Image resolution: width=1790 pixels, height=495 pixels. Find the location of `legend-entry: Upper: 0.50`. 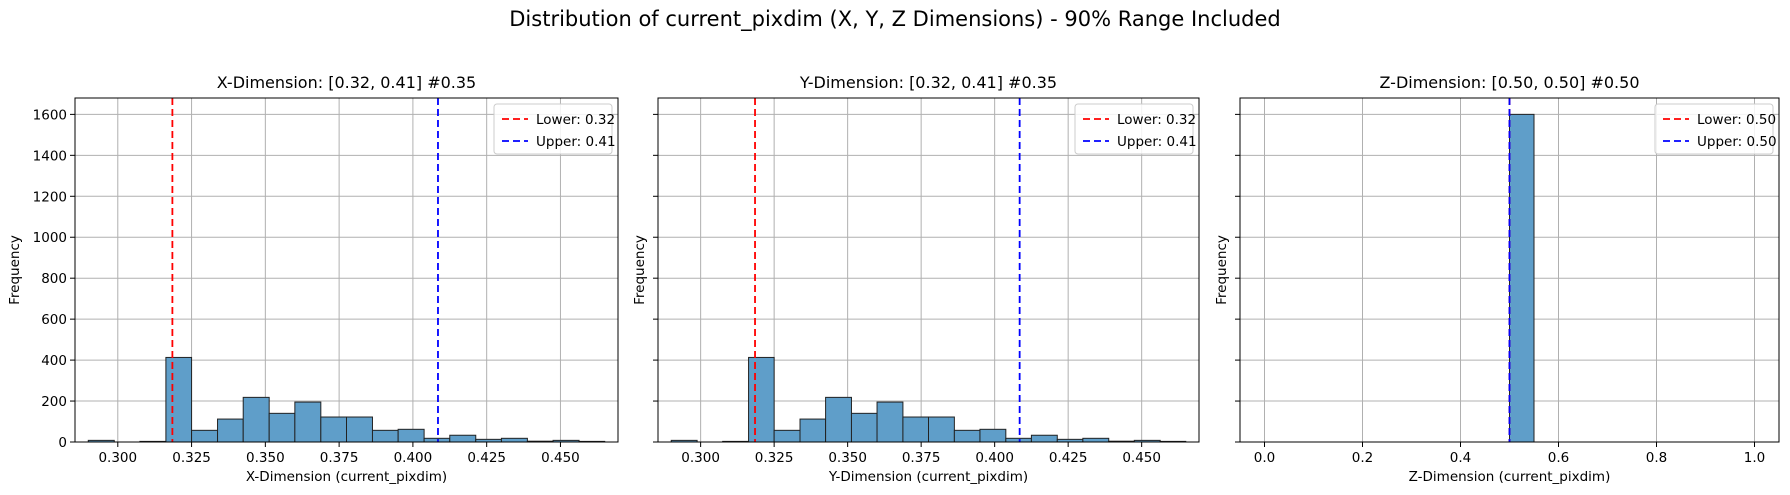

legend-entry: Upper: 0.50 is located at coordinates (1737, 142).